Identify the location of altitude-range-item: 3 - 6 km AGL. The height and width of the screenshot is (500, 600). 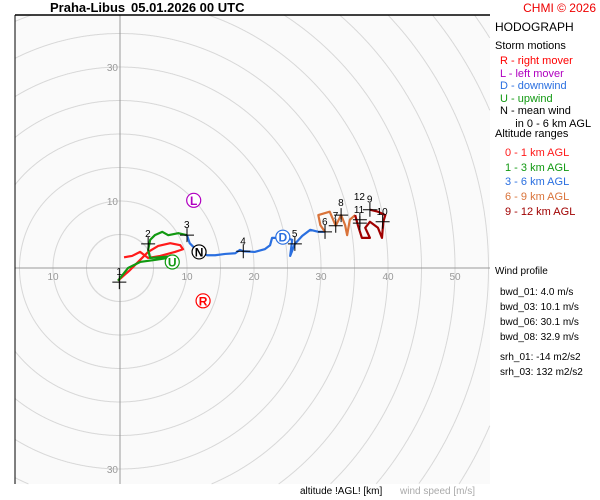
(537, 182).